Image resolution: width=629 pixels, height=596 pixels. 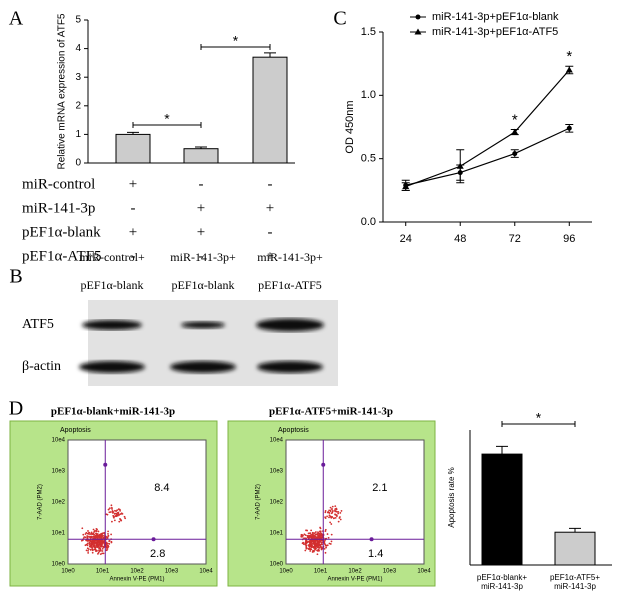 What do you see at coordinates (323, 464) in the screenshot?
I see `gate-handle` at bounding box center [323, 464].